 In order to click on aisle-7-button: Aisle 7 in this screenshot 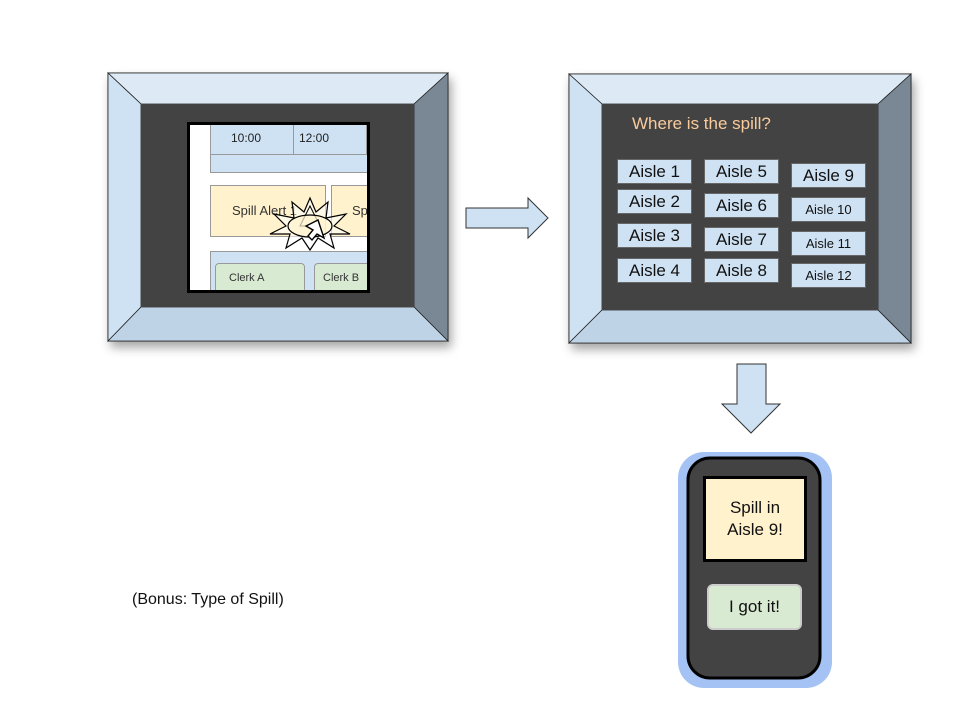, I will do `click(741, 239)`.